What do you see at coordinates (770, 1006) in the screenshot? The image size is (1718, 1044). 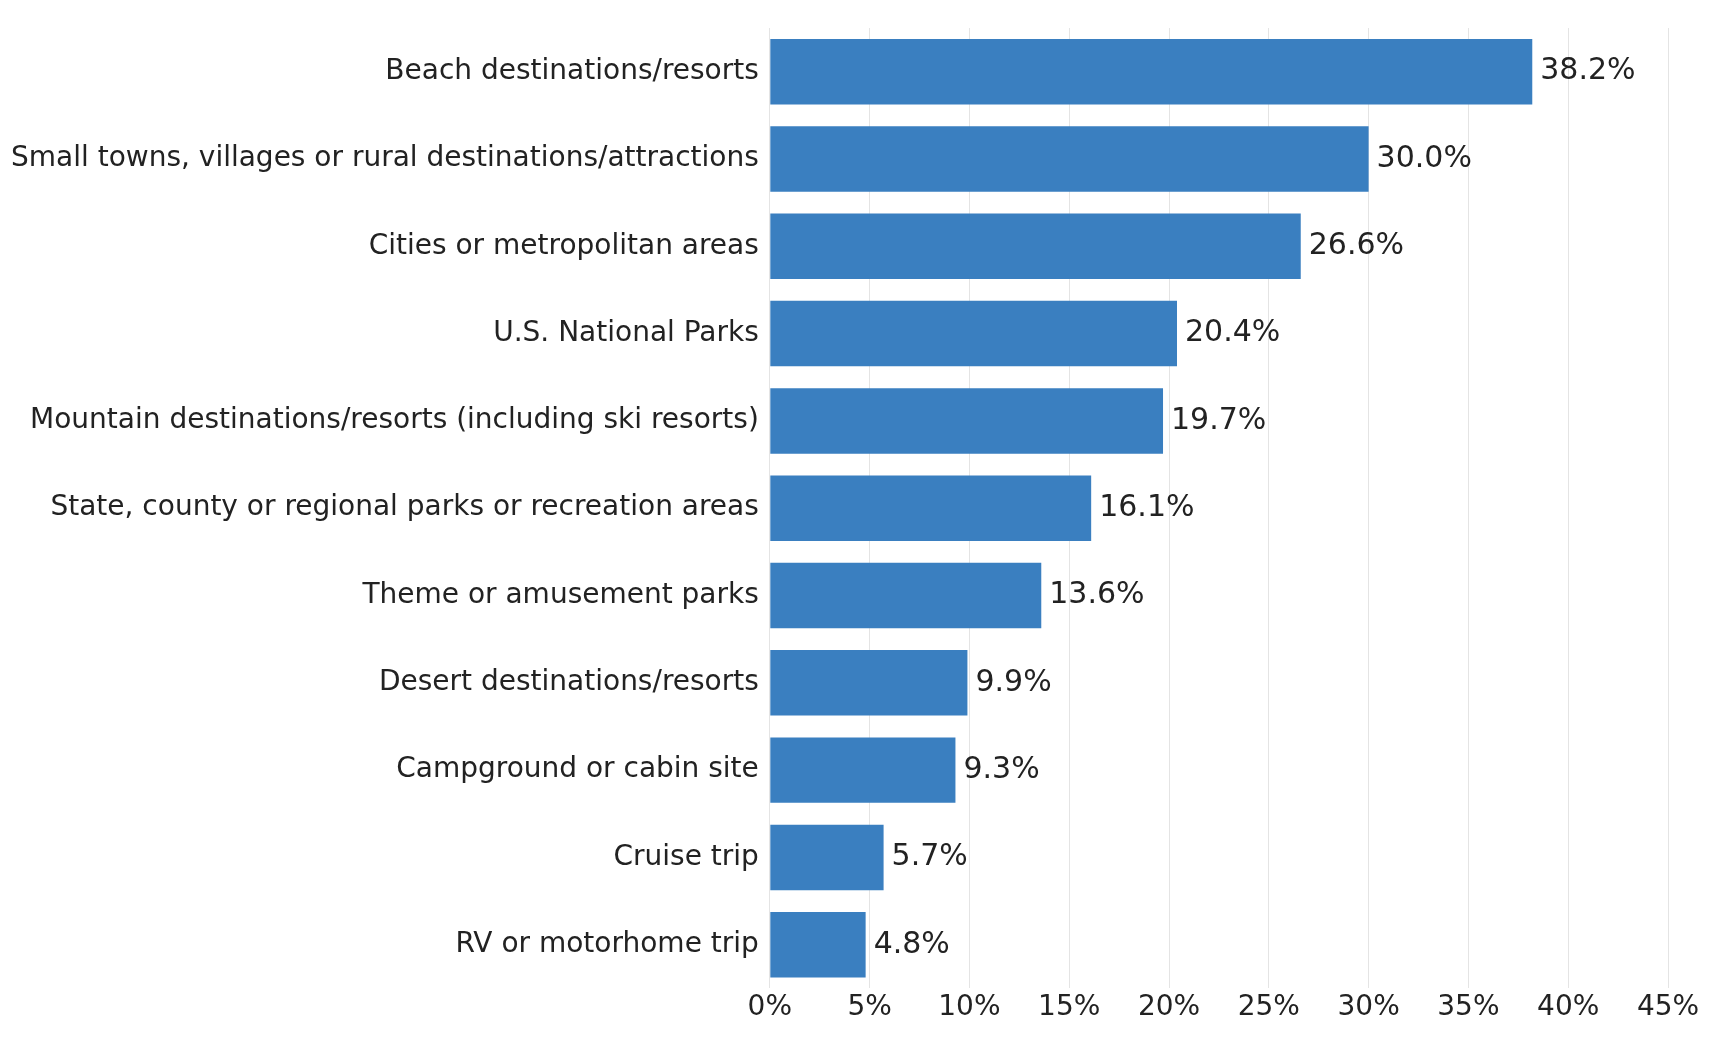 I see `x-tick-label: 0%` at bounding box center [770, 1006].